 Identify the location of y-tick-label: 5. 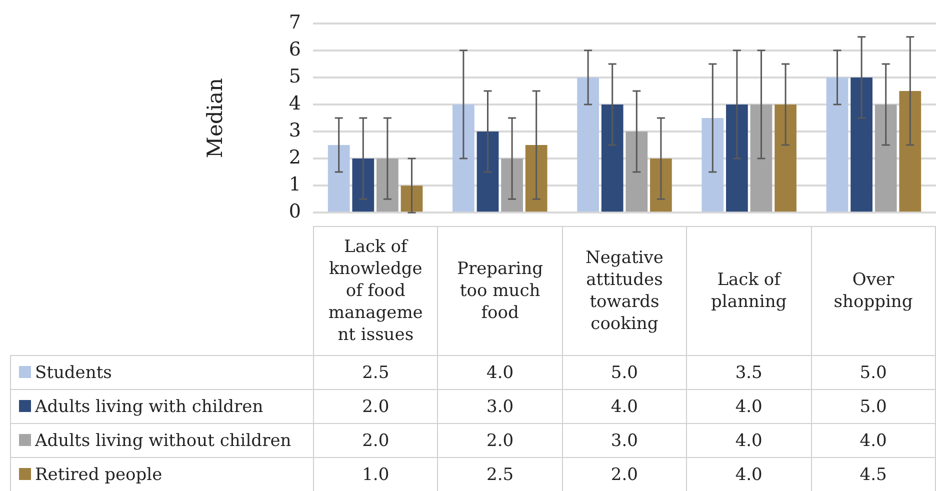
(294, 76).